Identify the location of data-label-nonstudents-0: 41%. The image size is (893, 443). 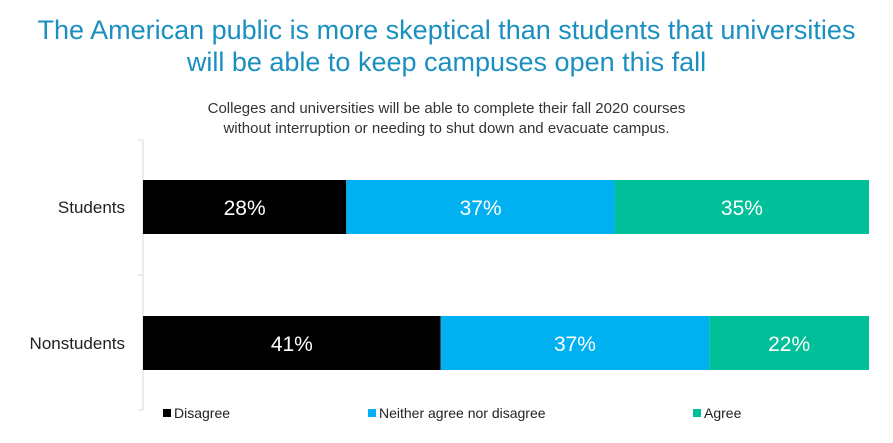
(292, 344).